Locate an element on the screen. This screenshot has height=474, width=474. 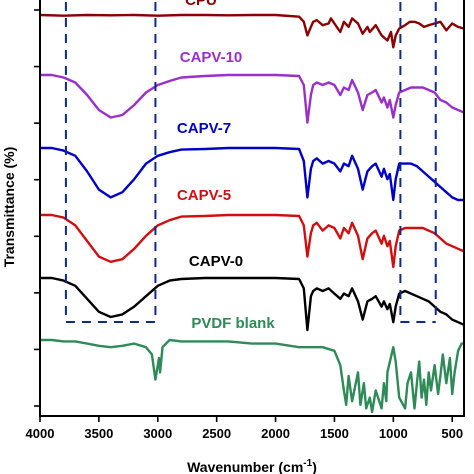
x-tick-label-2000: 2000 is located at coordinates (275, 433).